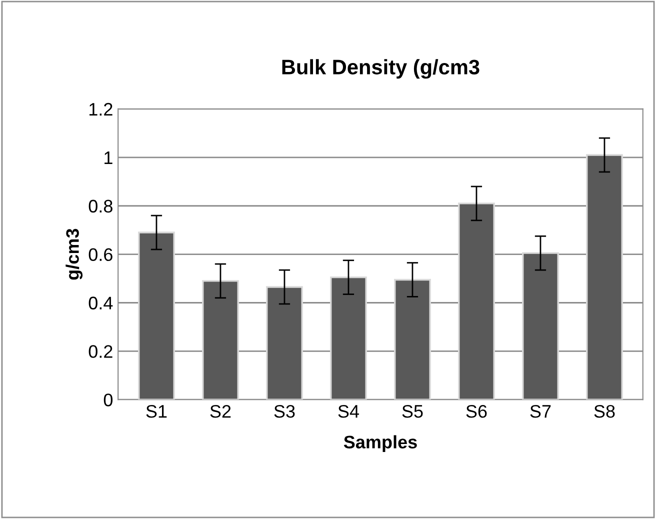  Describe the element at coordinates (412, 411) in the screenshot. I see `x-tick-label: S5` at that location.